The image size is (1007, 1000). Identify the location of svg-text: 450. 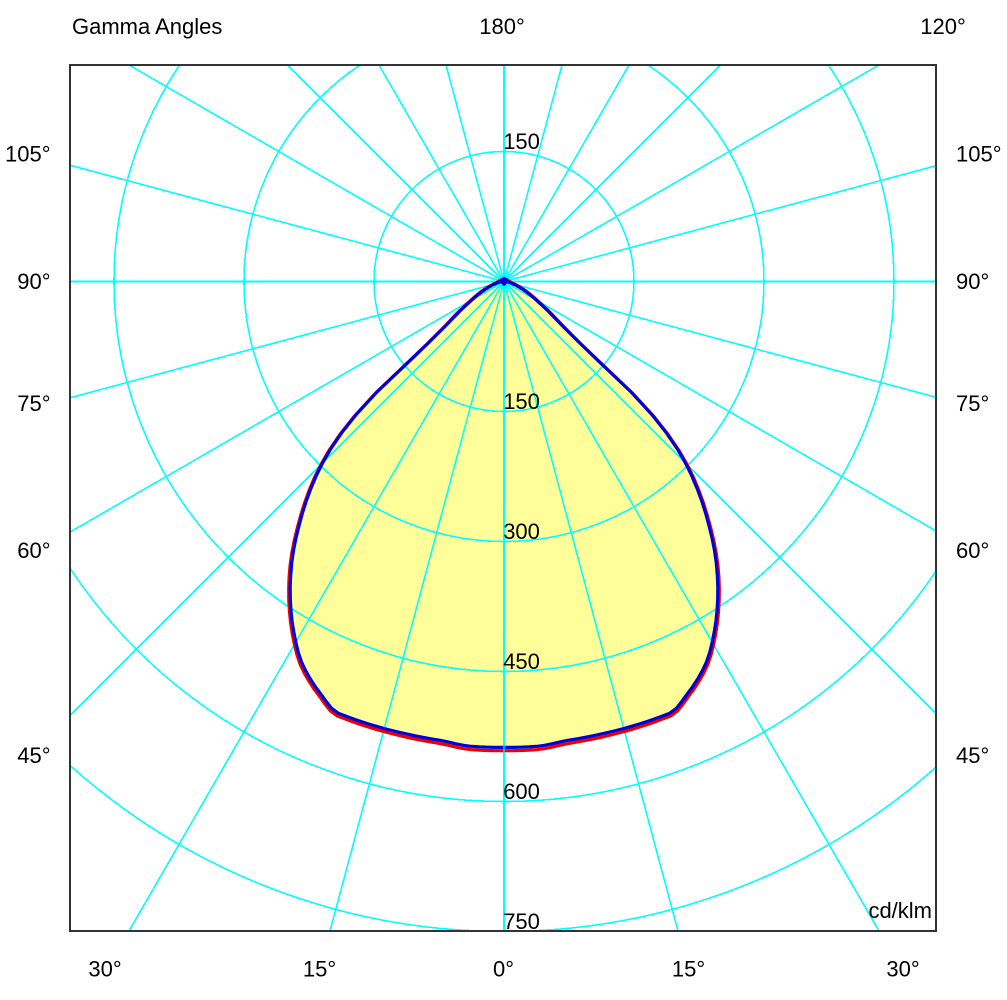
(521, 661).